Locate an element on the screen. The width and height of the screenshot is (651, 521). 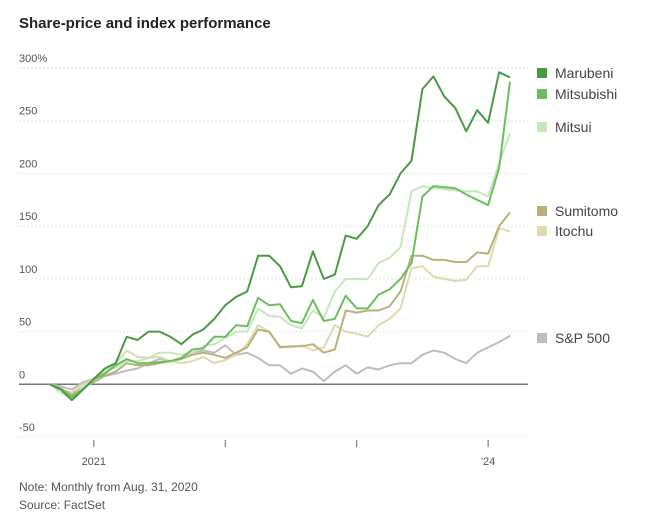
y-tick-label: 150 is located at coordinates (28, 217).